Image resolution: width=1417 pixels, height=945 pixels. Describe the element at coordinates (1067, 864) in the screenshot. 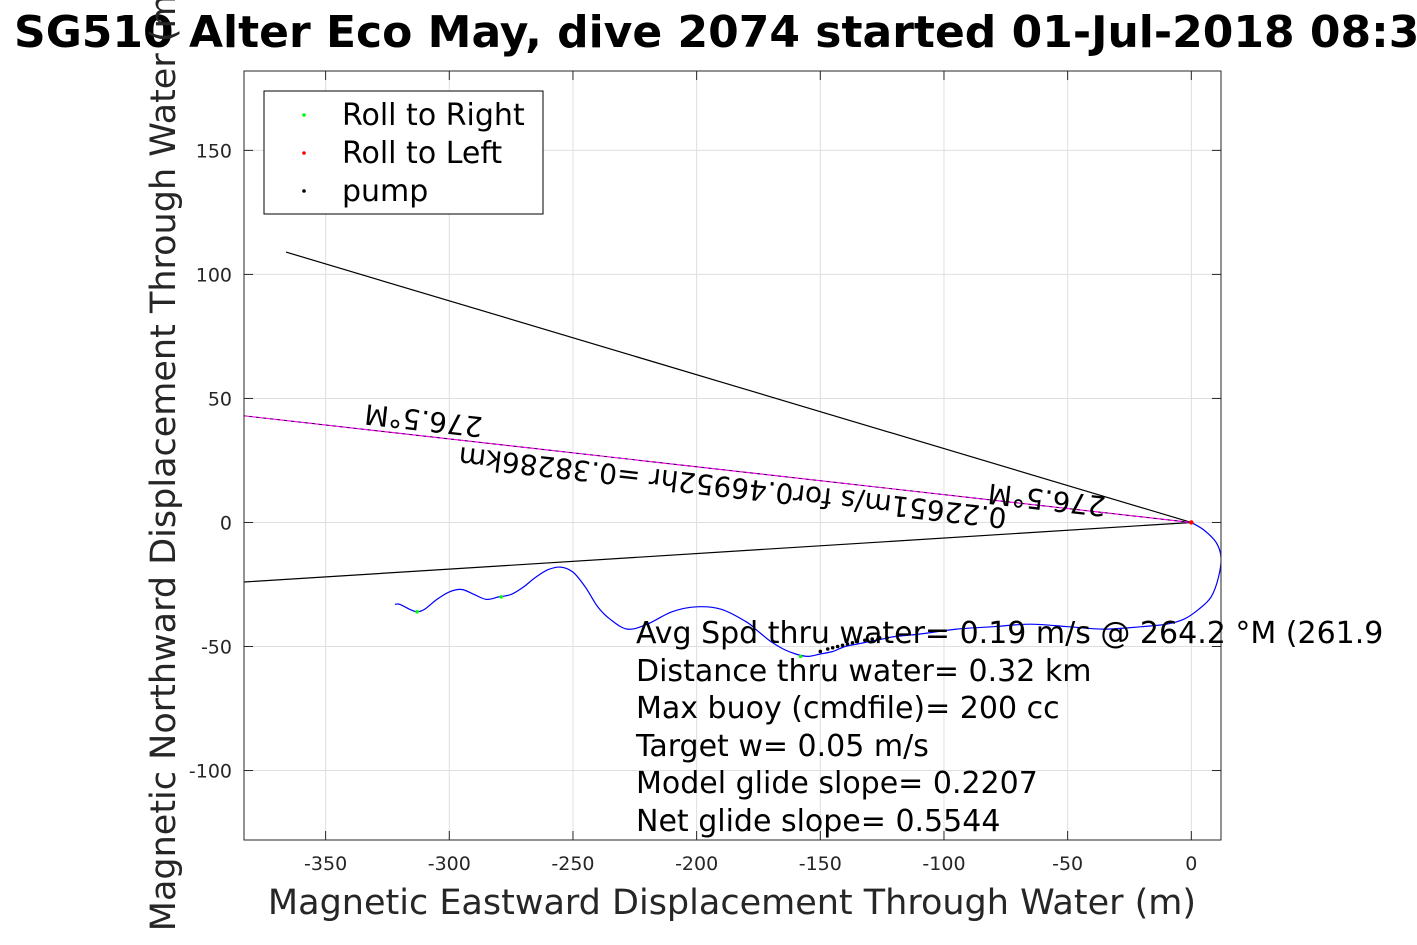

I see `x-tick-label: -50` at that location.